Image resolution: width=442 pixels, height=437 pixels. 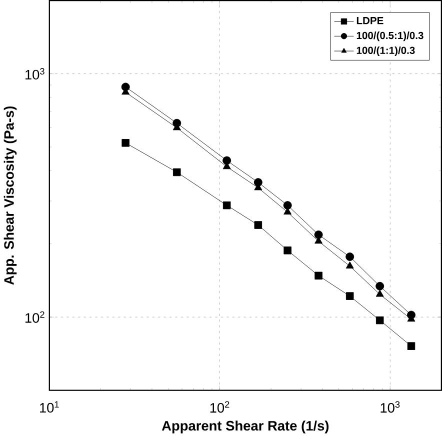 What do you see at coordinates (370, 20) in the screenshot?
I see `legend-label: LDPE` at bounding box center [370, 20].